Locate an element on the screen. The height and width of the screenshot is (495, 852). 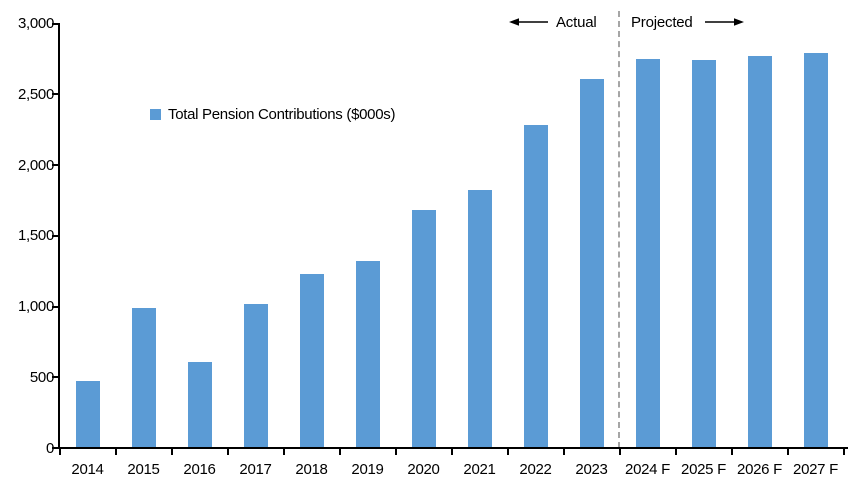
x-axis-category-label: 2023 is located at coordinates (591, 469).